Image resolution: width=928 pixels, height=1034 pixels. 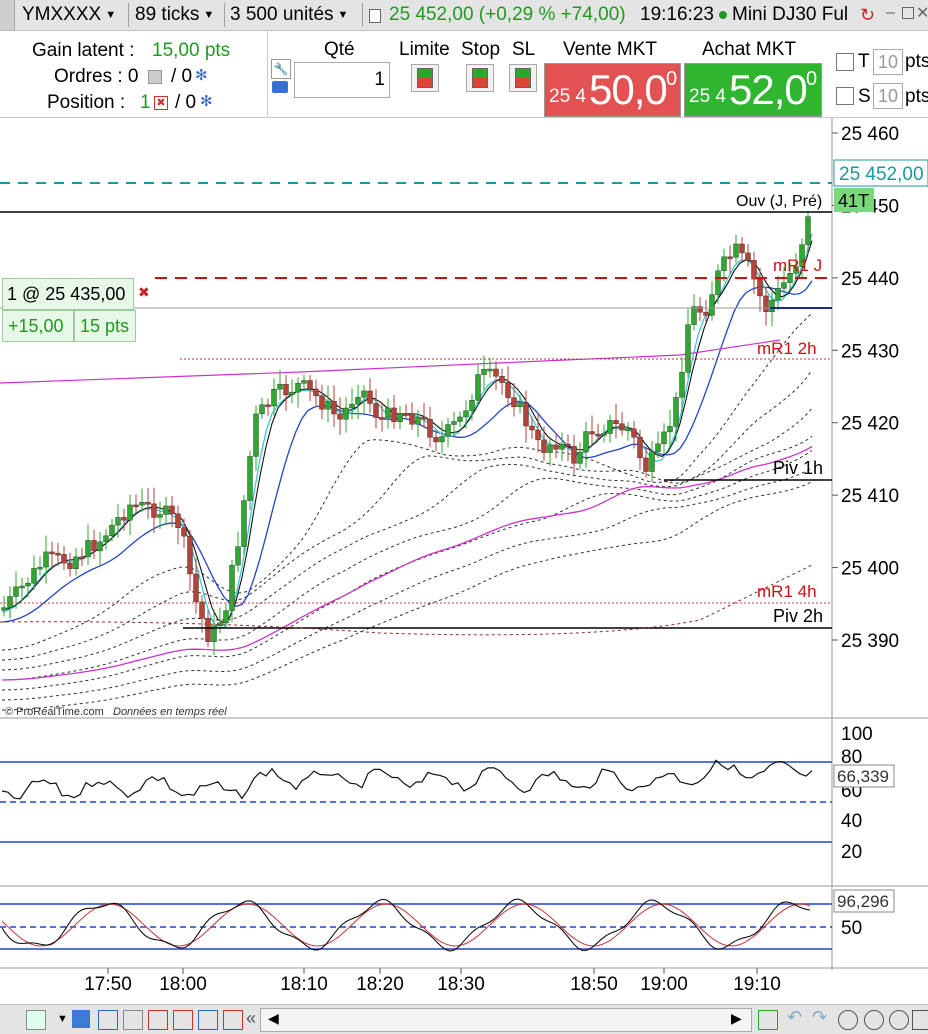 I want to click on scroll-right-icon: ▶, so click(x=736, y=1018).